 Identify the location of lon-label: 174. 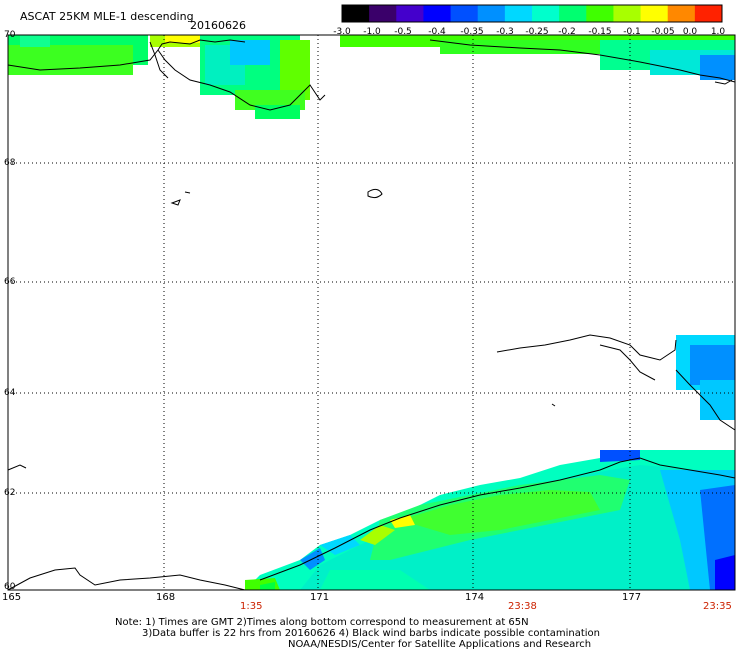
(475, 597).